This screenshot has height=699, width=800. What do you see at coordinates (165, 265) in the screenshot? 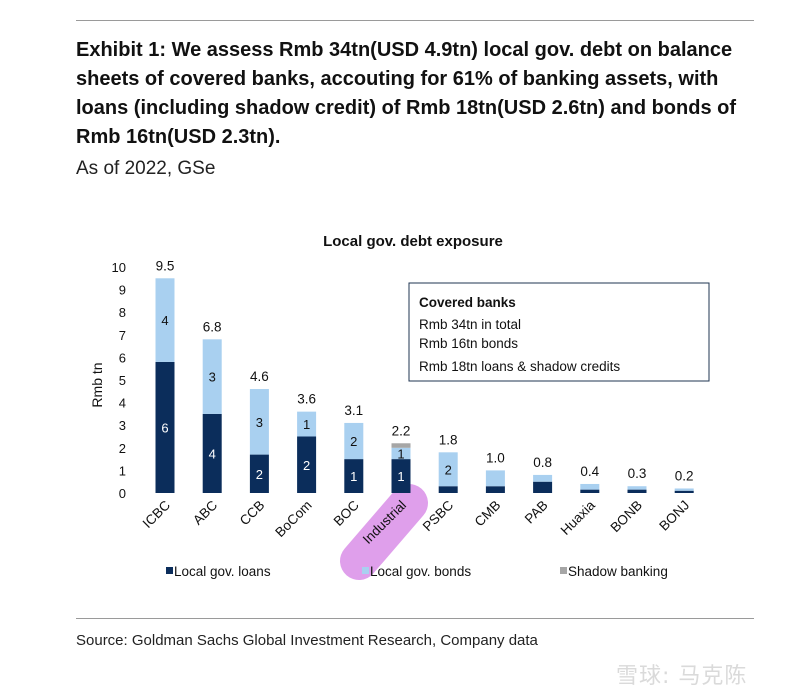
I see `total-label-icbc: 9.5` at bounding box center [165, 265].